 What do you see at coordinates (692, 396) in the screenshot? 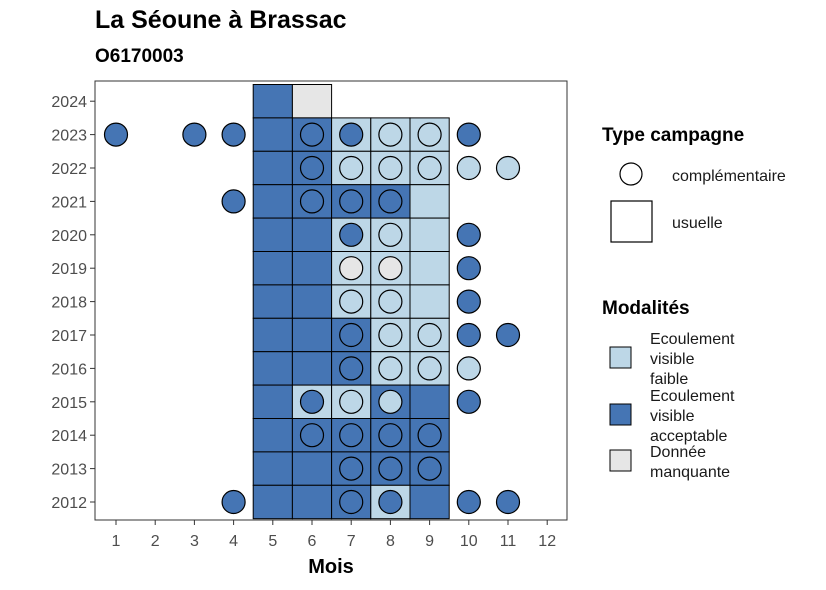
I see `legend-label-acceptable: Ecoulement` at bounding box center [692, 396].